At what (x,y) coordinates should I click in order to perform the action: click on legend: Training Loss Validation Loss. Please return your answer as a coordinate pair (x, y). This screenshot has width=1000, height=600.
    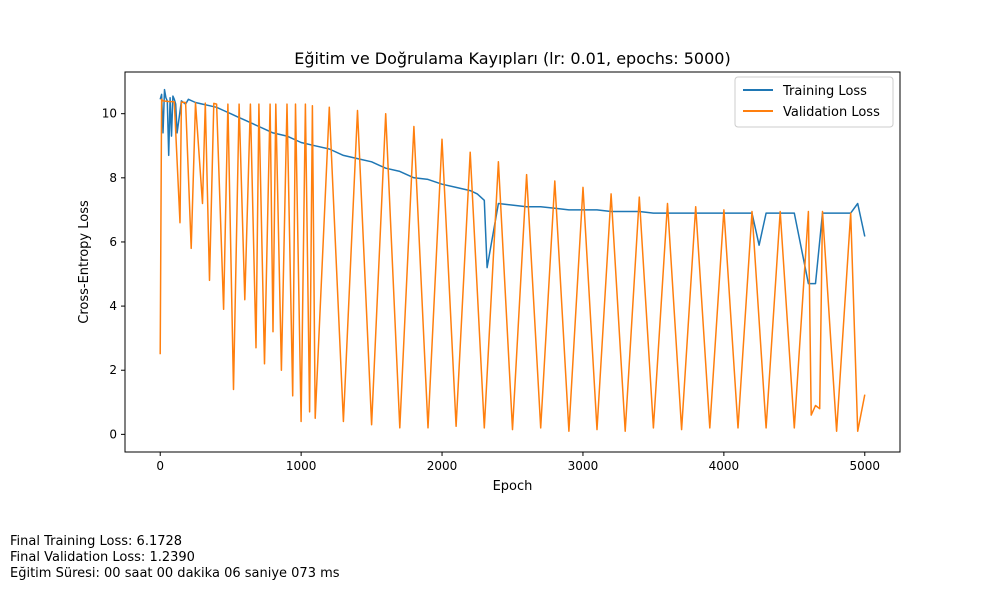
    Looking at the image, I should click on (814, 102).